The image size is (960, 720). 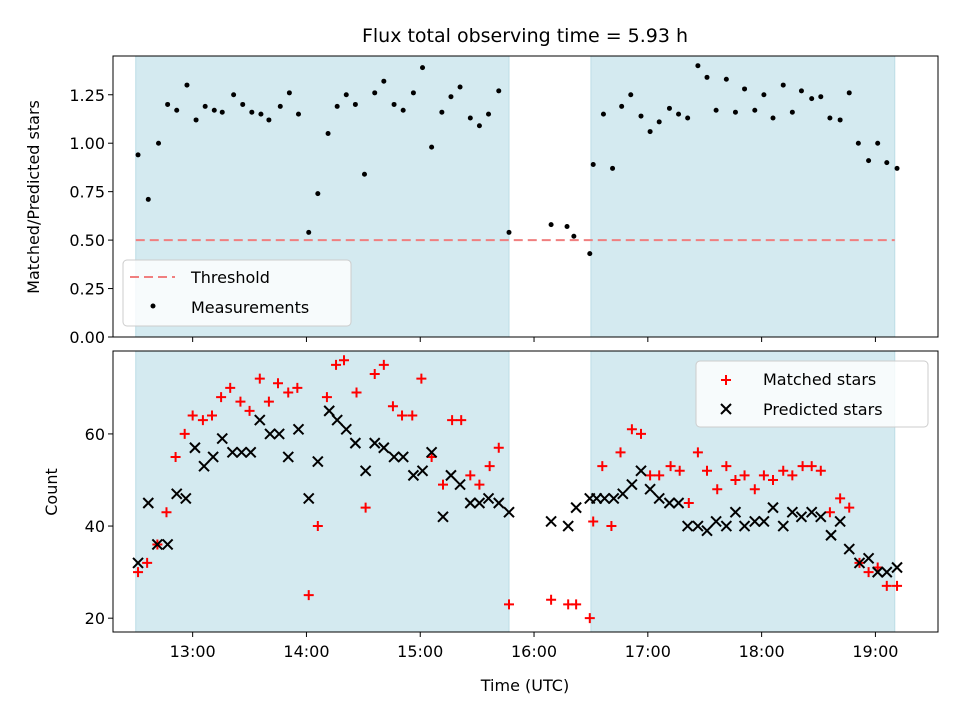 What do you see at coordinates (819, 379) in the screenshot?
I see `matched-legend-label: Matched stars` at bounding box center [819, 379].